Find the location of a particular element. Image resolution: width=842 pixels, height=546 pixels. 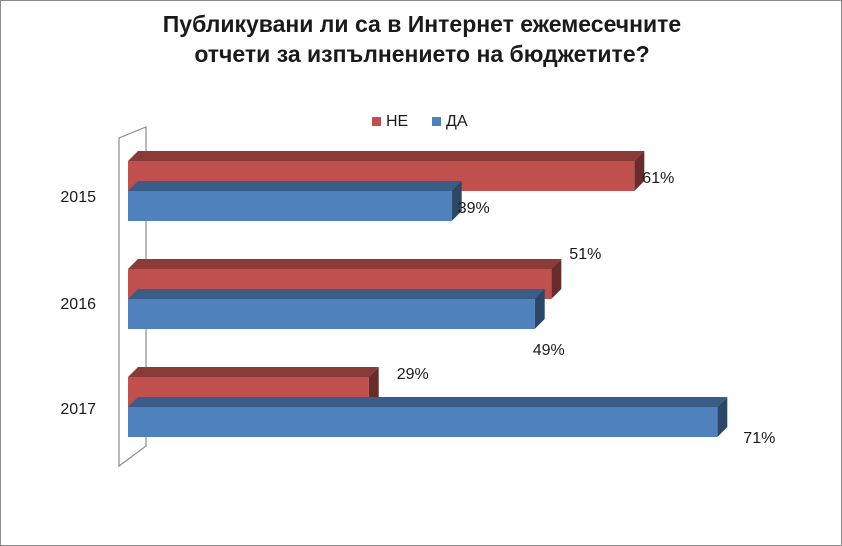

legend-label-0: НЕ is located at coordinates (397, 121).